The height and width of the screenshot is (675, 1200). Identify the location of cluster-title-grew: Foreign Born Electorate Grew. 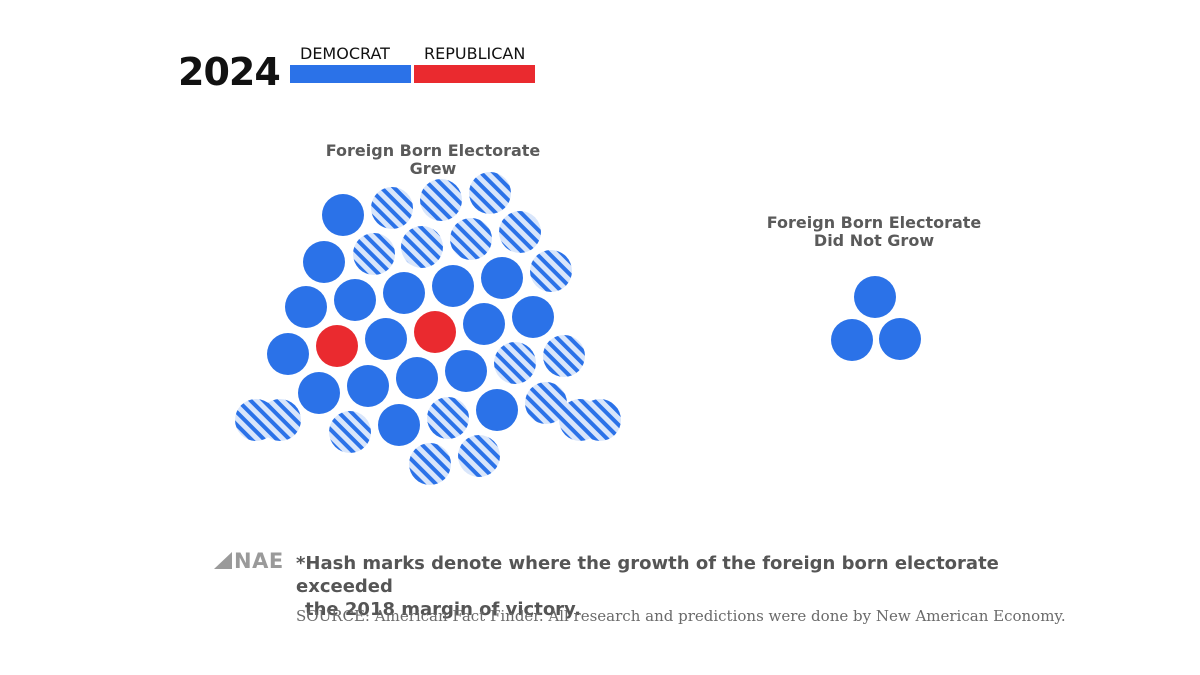
(433, 159).